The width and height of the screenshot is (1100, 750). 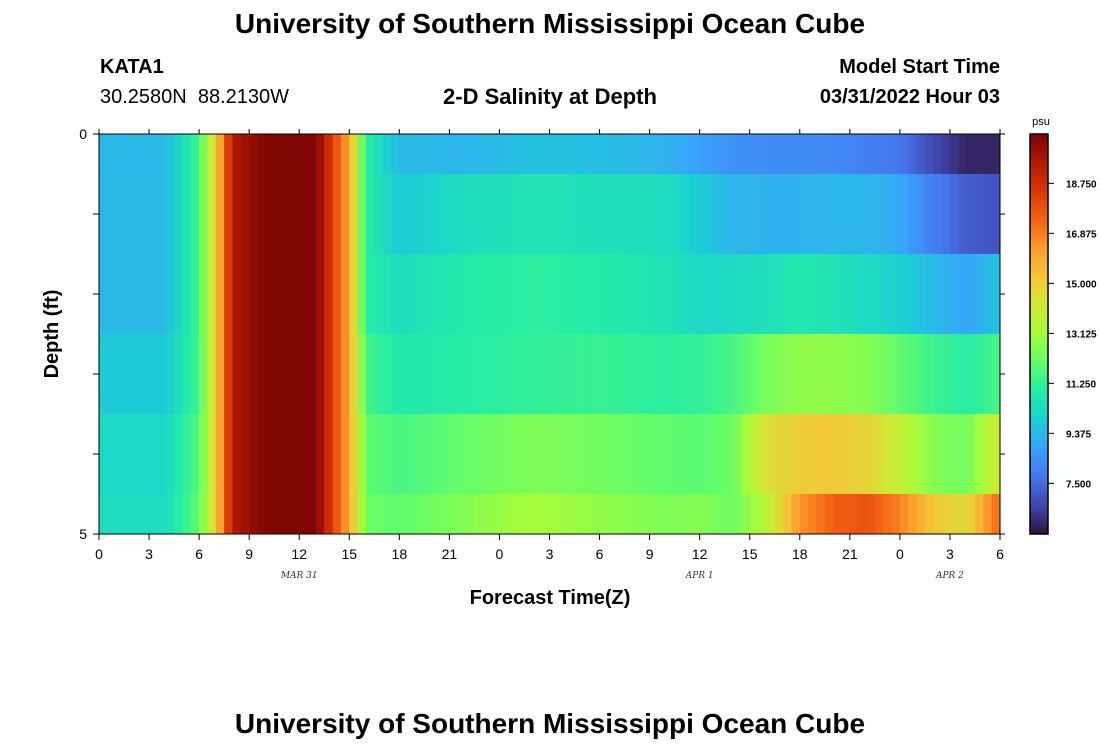 I want to click on x-tick-label: 12, so click(x=700, y=554).